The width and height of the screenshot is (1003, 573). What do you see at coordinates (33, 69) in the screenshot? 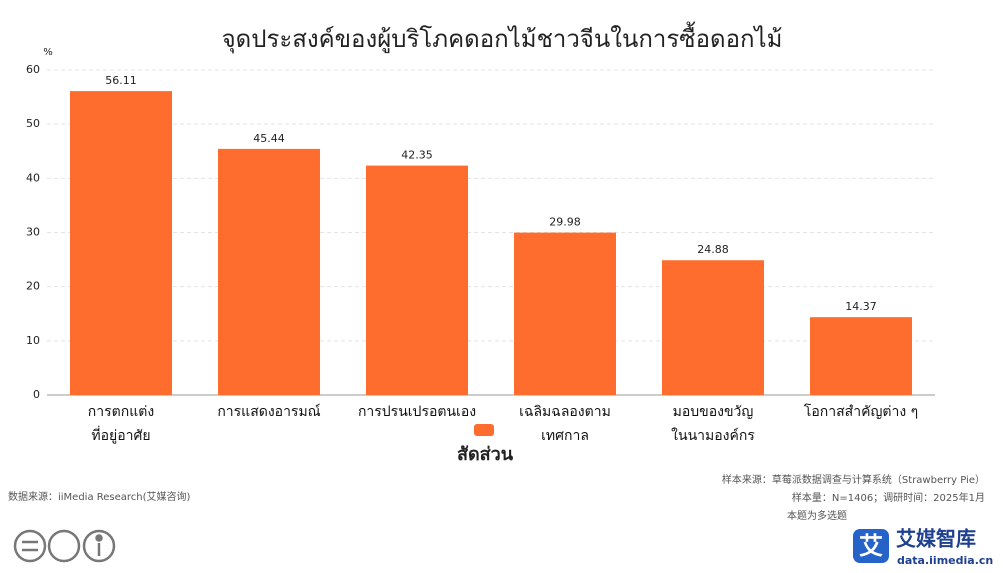
I see `y-tick-label: 60` at bounding box center [33, 69].